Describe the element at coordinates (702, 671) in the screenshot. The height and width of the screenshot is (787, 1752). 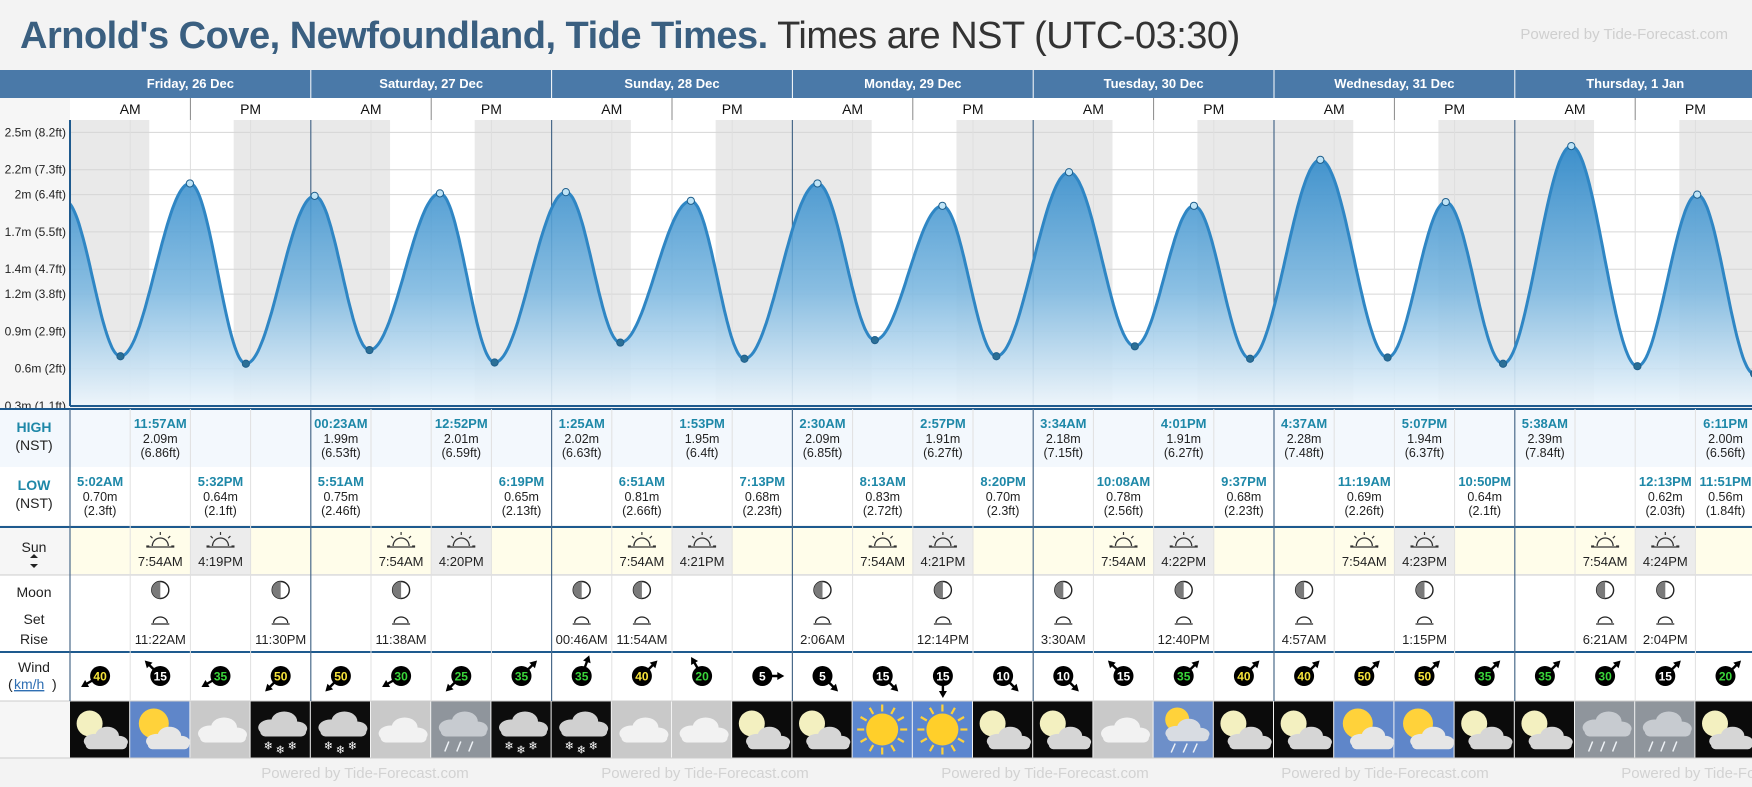
I see `wind-arrow-icon: 20` at that location.